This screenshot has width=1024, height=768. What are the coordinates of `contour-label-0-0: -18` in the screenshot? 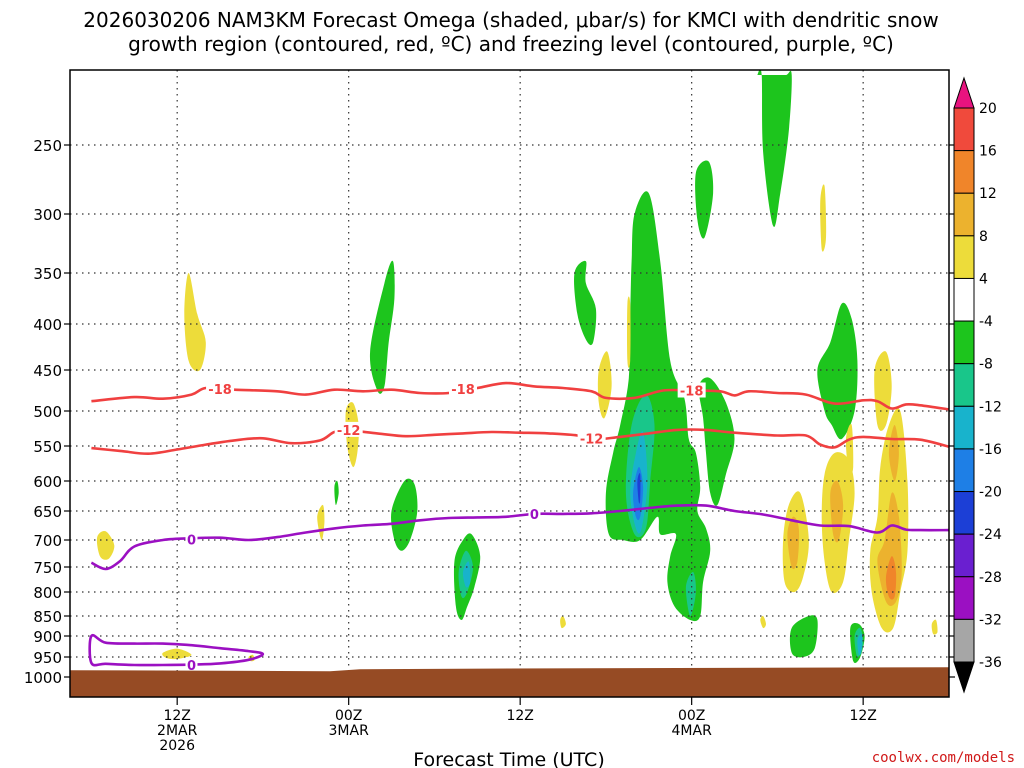 It's located at (220, 390).